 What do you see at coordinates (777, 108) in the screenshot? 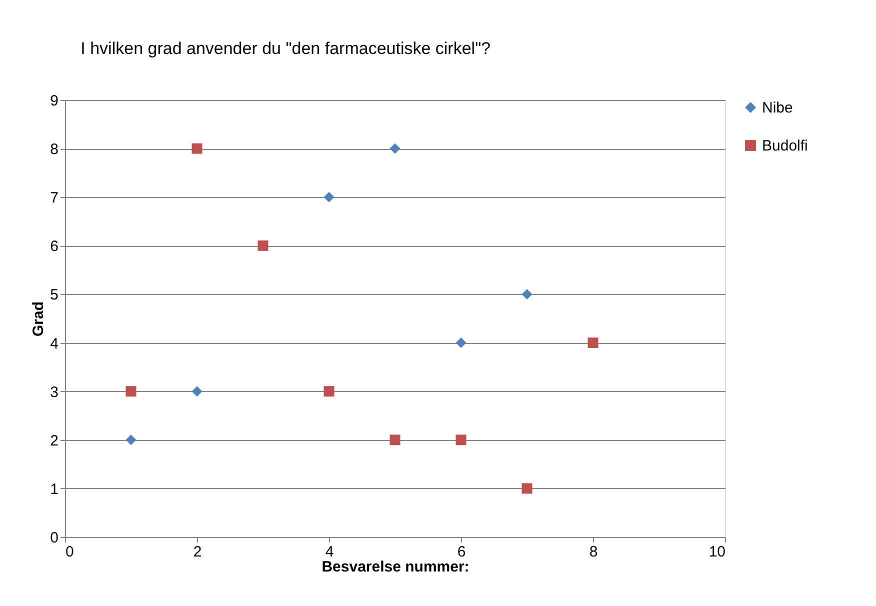
I see `legend-label: Nibe` at bounding box center [777, 108].